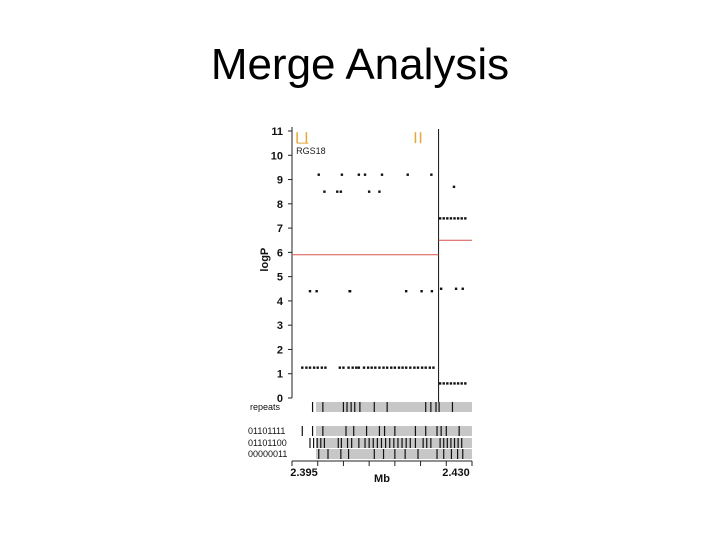  Describe the element at coordinates (311, 151) in the screenshot. I see `gene-label: RGS18` at that location.